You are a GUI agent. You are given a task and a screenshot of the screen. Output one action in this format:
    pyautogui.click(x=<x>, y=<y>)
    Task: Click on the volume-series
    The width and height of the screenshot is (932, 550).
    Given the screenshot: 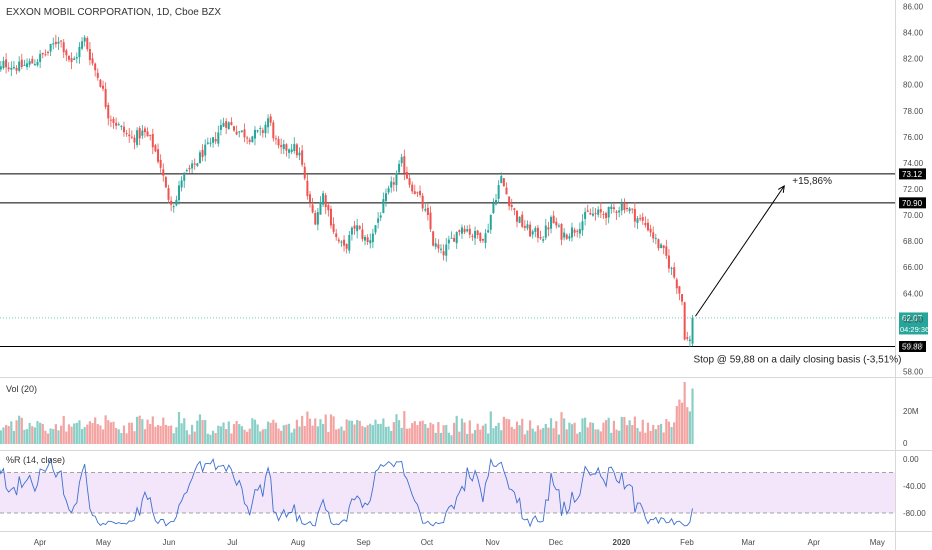 What is the action you would take?
    pyautogui.click(x=347, y=413)
    